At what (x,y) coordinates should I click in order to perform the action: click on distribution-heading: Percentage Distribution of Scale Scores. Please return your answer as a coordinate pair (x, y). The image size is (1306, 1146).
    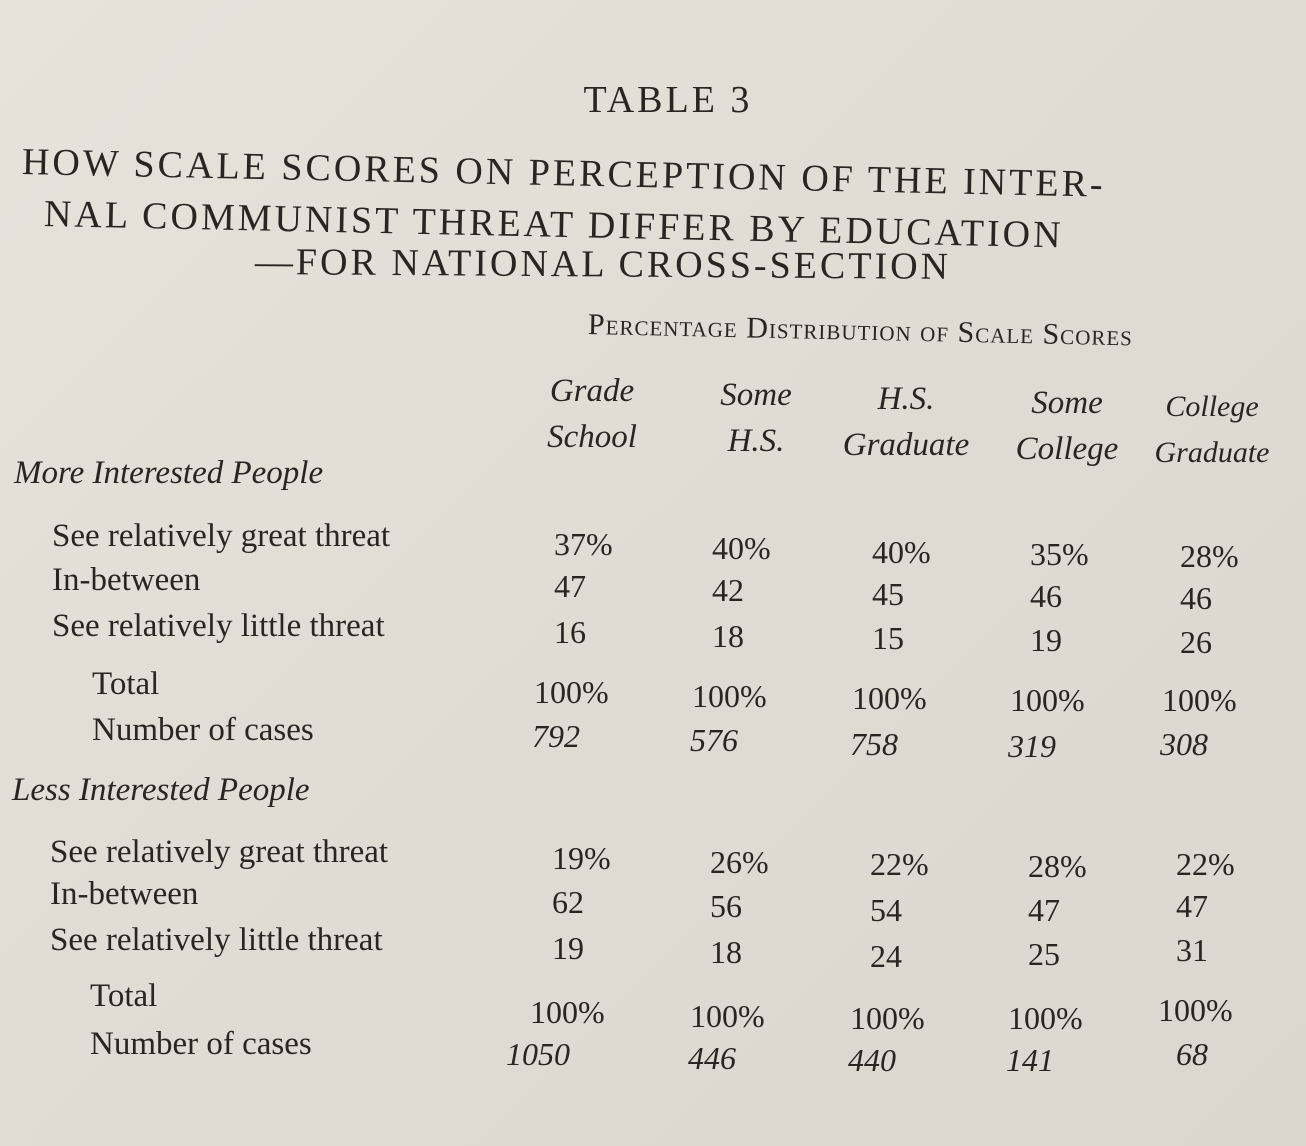
    Looking at the image, I should click on (860, 330).